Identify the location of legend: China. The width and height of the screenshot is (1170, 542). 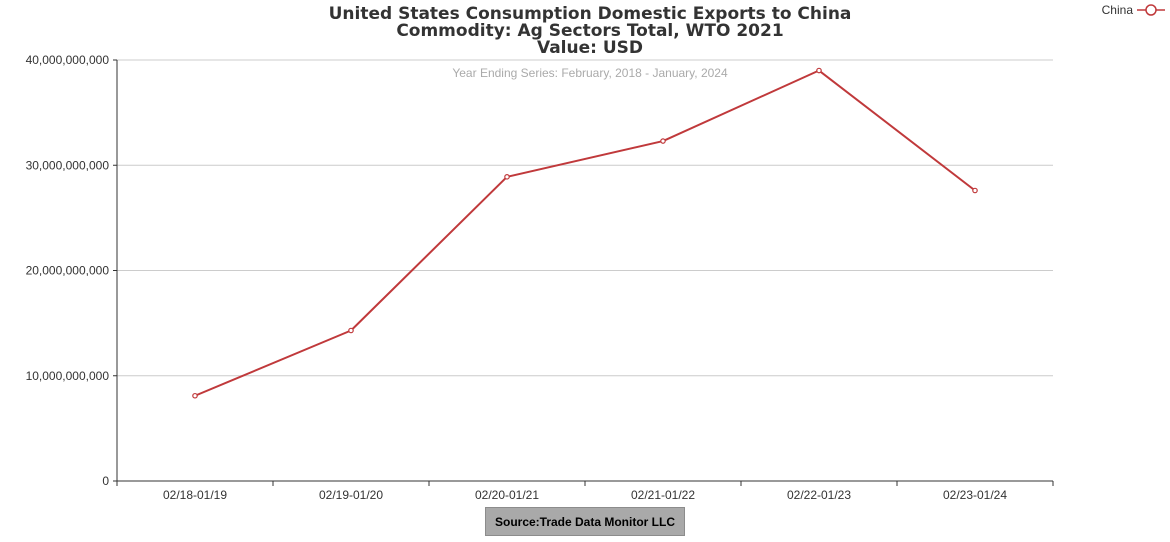
(1133, 10).